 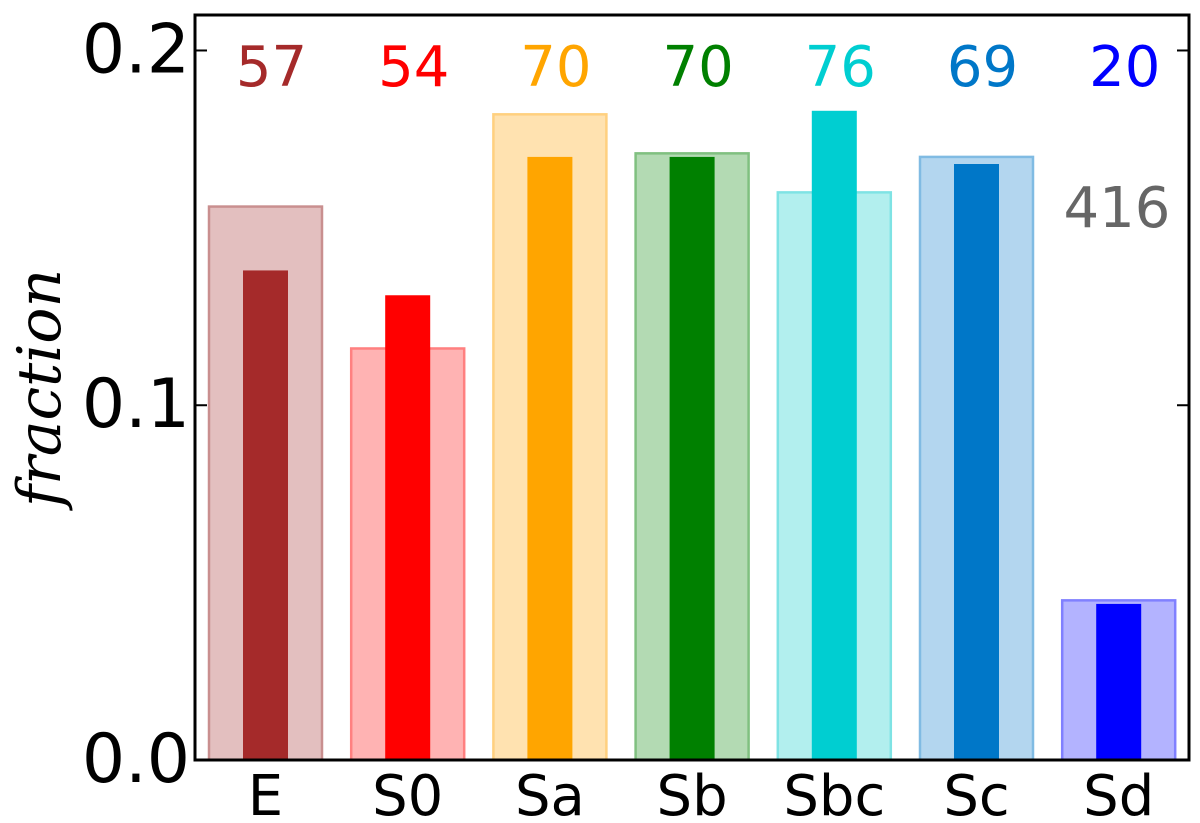 What do you see at coordinates (1117, 208) in the screenshot?
I see `total-count-label: 416` at bounding box center [1117, 208].